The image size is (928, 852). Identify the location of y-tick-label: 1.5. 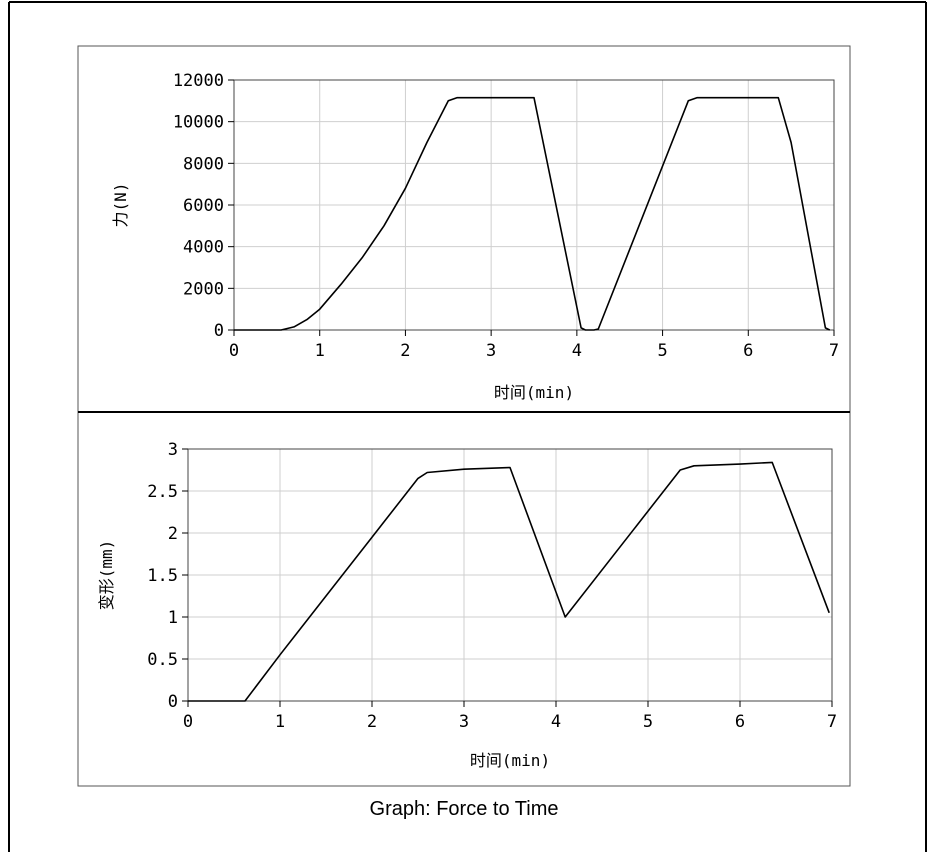
(162, 576).